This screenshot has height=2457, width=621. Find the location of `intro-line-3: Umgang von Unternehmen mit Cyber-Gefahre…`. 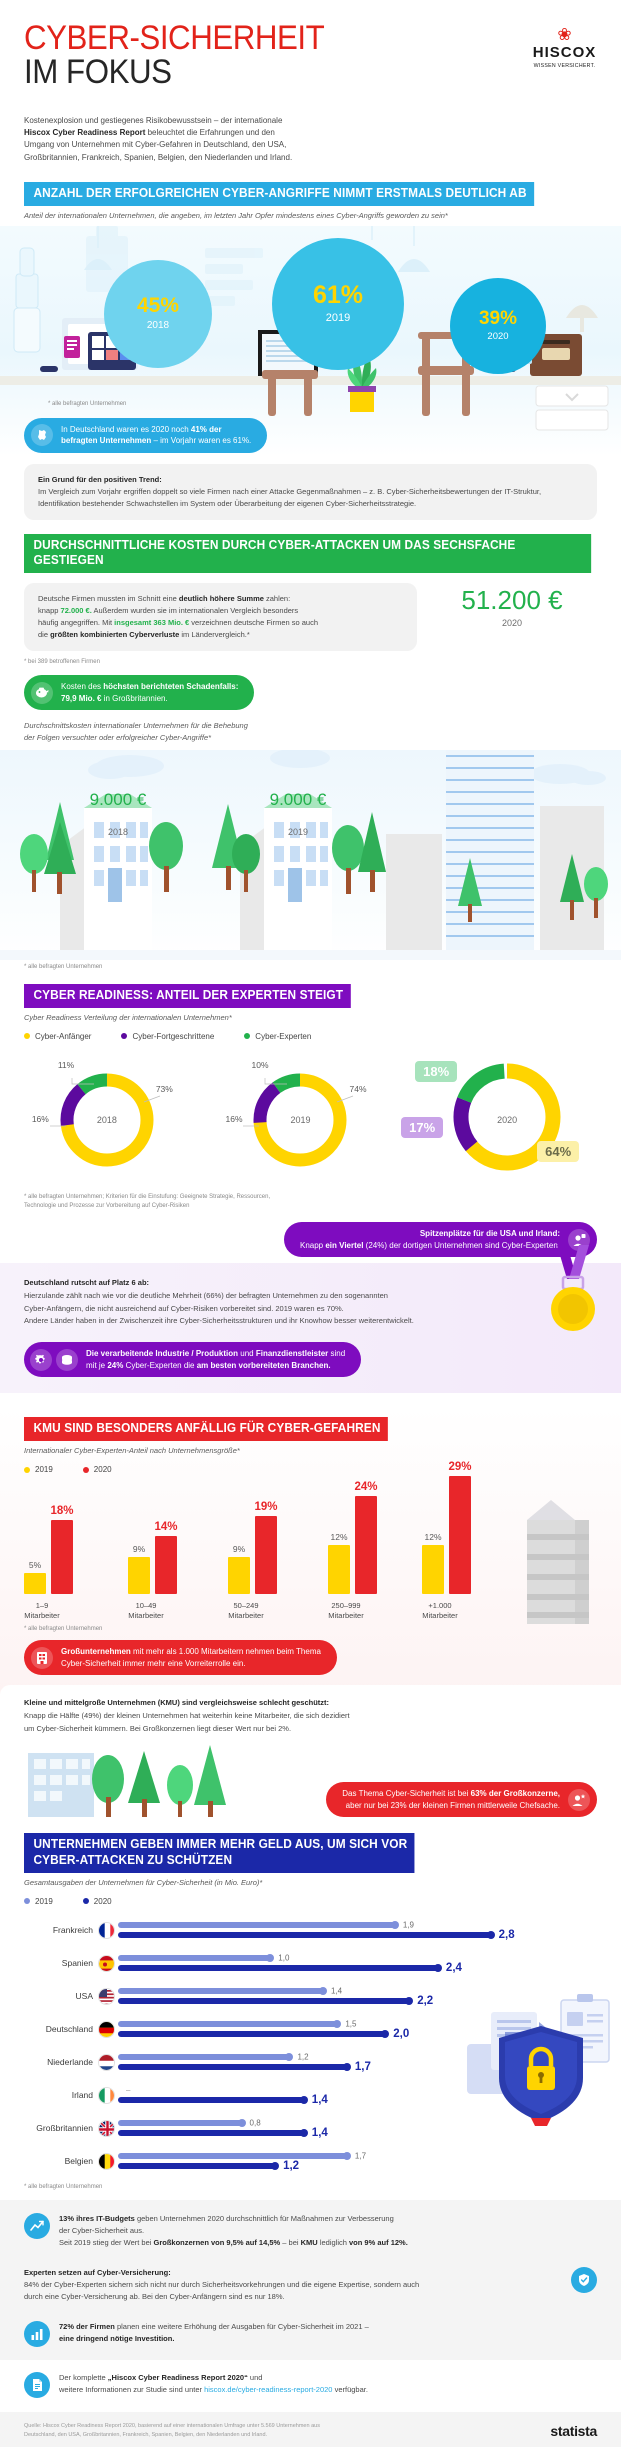

intro-line-3: Umgang von Unternehmen mit Cyber-Gefahre… is located at coordinates (155, 145).